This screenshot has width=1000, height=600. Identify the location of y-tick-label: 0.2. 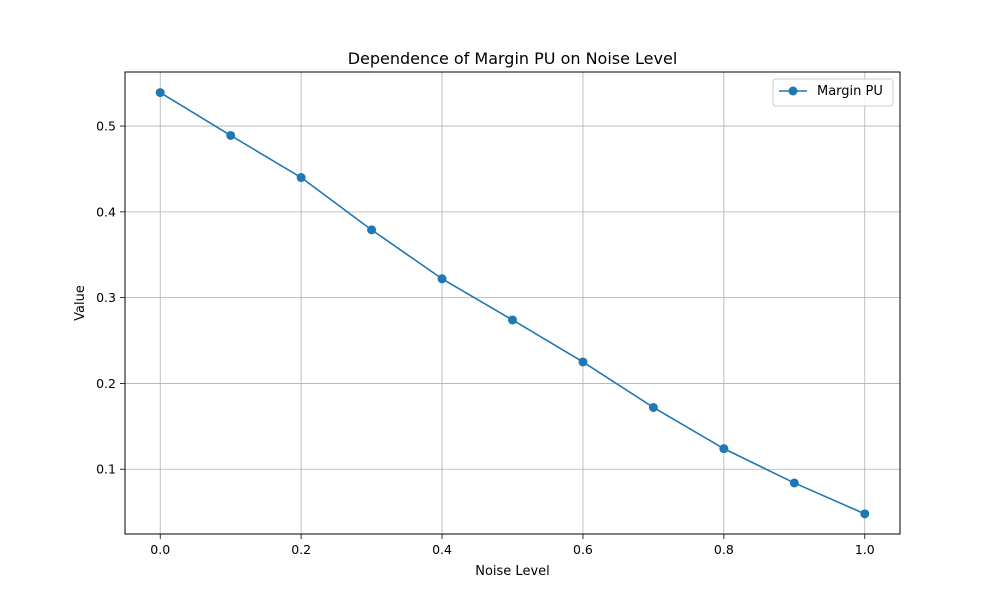
(106, 383).